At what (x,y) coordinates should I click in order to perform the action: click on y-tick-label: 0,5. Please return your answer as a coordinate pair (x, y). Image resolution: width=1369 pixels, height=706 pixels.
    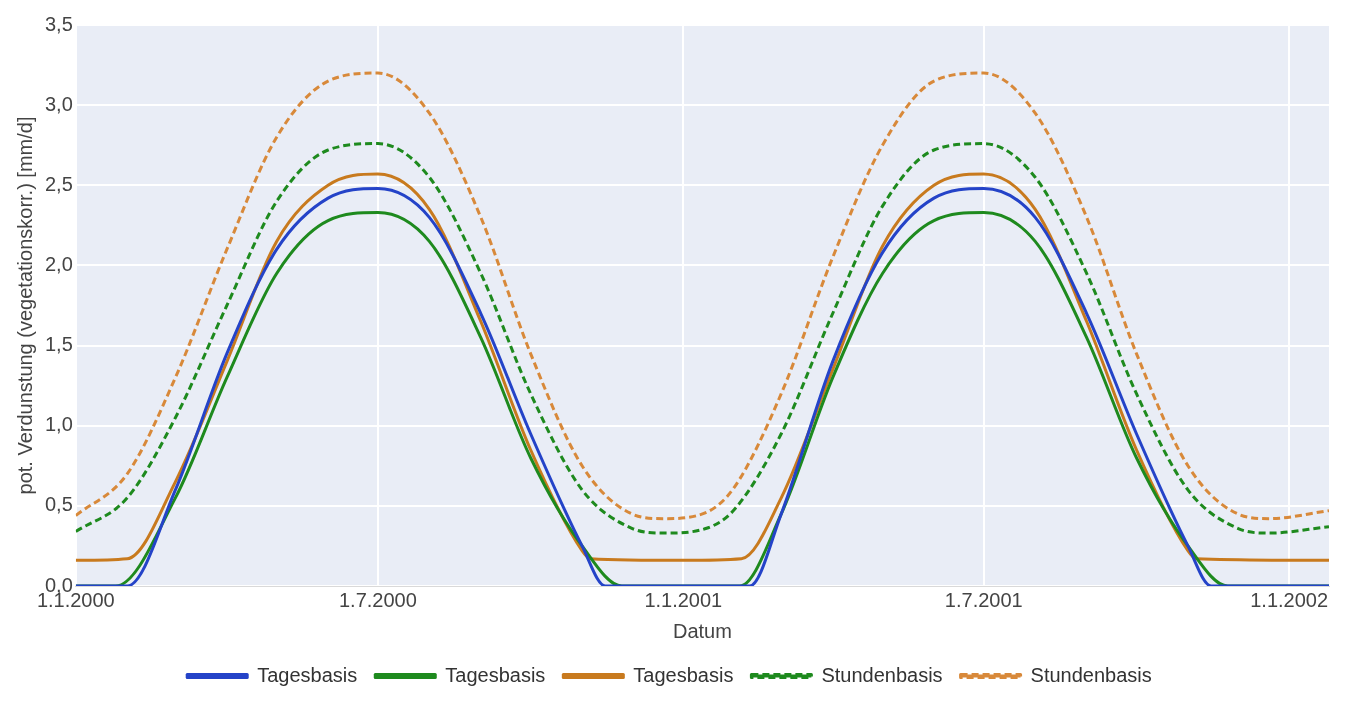
    Looking at the image, I should click on (58, 504).